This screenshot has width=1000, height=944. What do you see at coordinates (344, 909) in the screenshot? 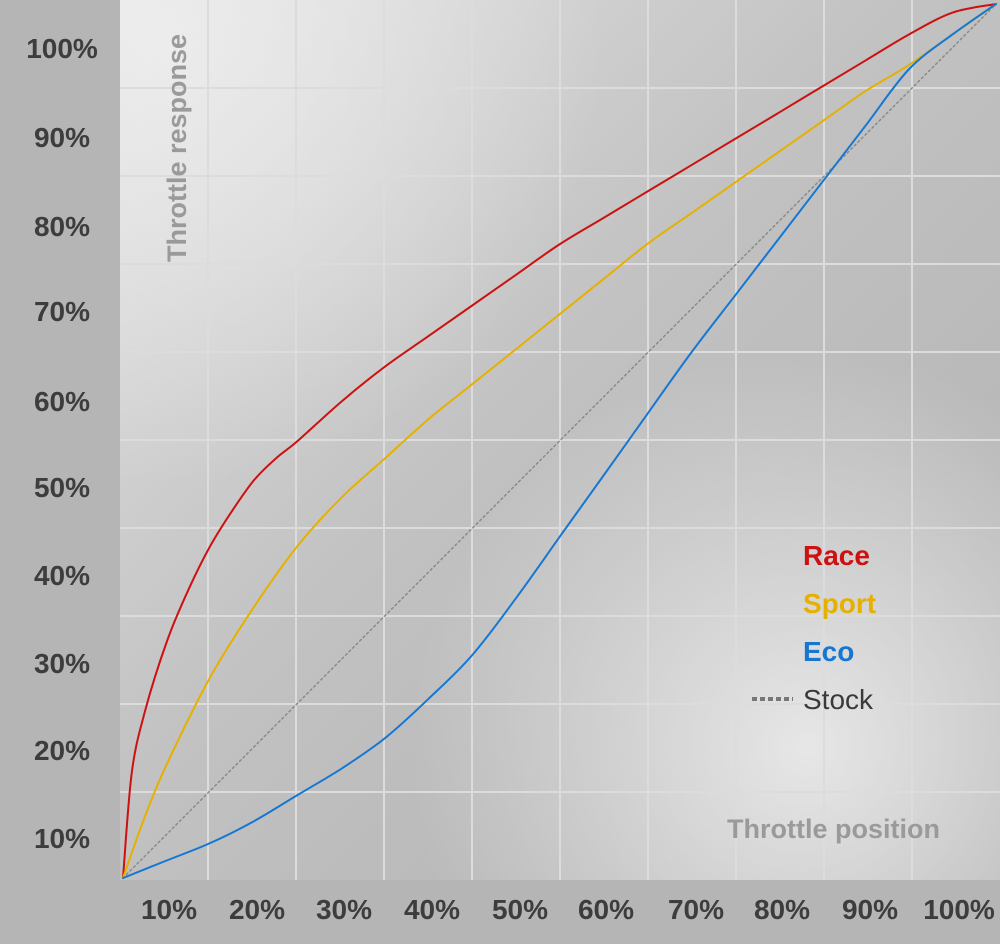
I see `x-tick-label: 30%` at bounding box center [344, 909].